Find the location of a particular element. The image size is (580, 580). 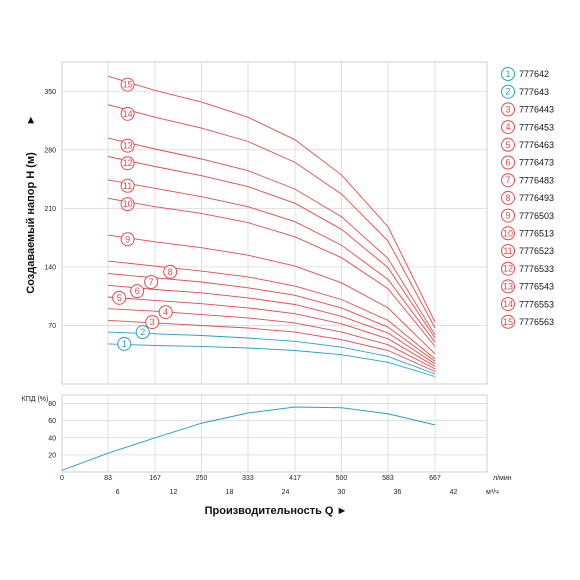

flow-tick-label: 667 is located at coordinates (435, 478).